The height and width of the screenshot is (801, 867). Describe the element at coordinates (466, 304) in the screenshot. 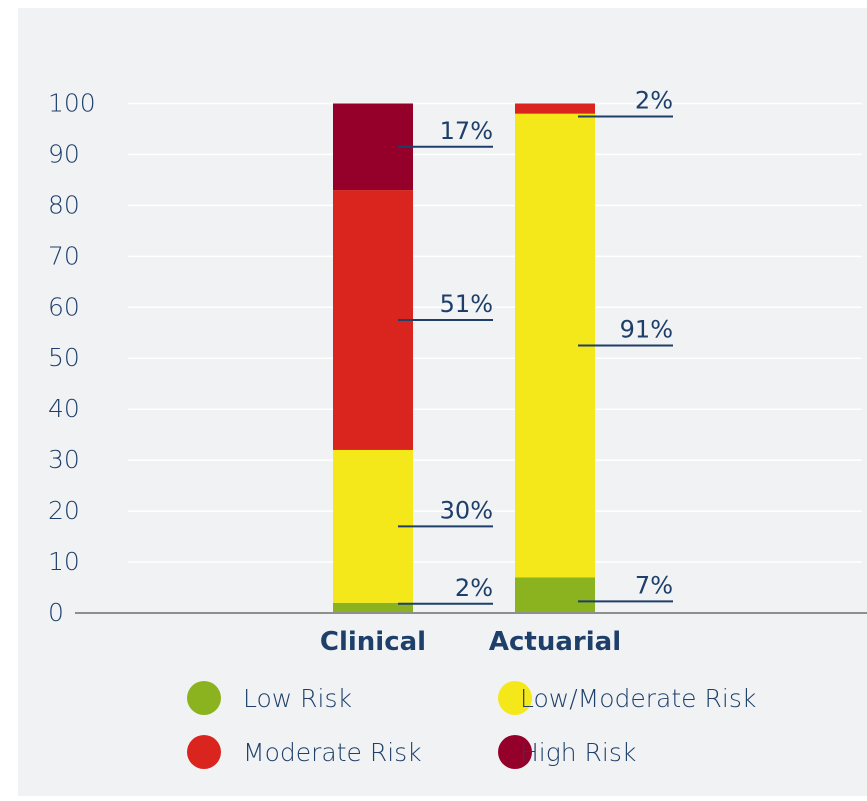

I see `data-label: 51%` at that location.